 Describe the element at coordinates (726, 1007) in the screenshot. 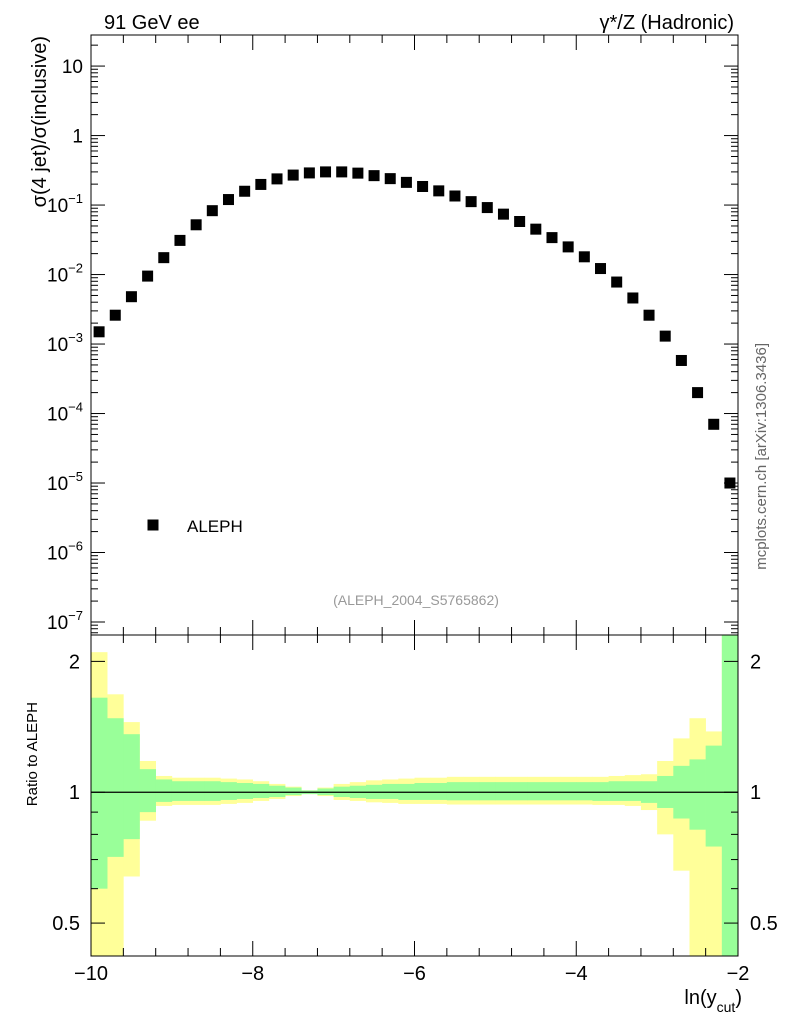

I see `xlabel-subscript: cut` at that location.